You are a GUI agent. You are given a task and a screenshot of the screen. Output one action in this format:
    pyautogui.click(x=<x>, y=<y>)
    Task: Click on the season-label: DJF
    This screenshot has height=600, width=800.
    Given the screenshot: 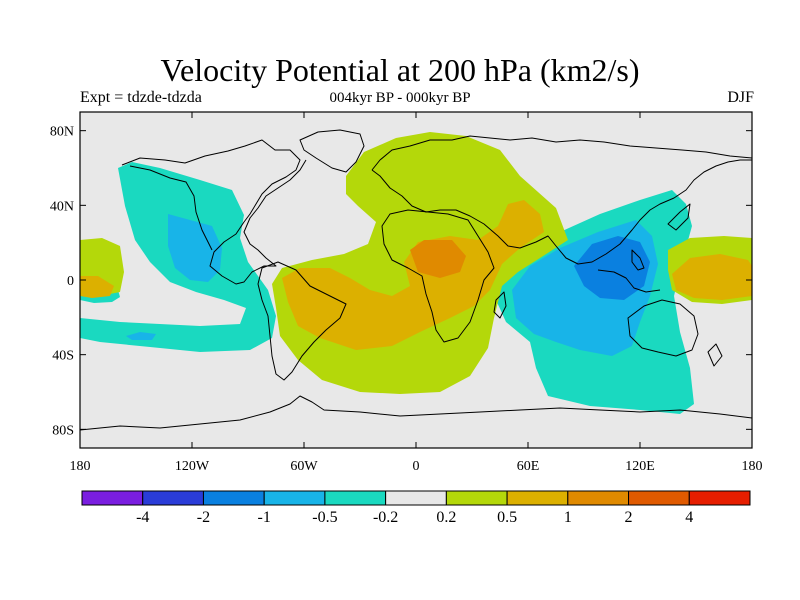 What is the action you would take?
    pyautogui.click(x=740, y=97)
    